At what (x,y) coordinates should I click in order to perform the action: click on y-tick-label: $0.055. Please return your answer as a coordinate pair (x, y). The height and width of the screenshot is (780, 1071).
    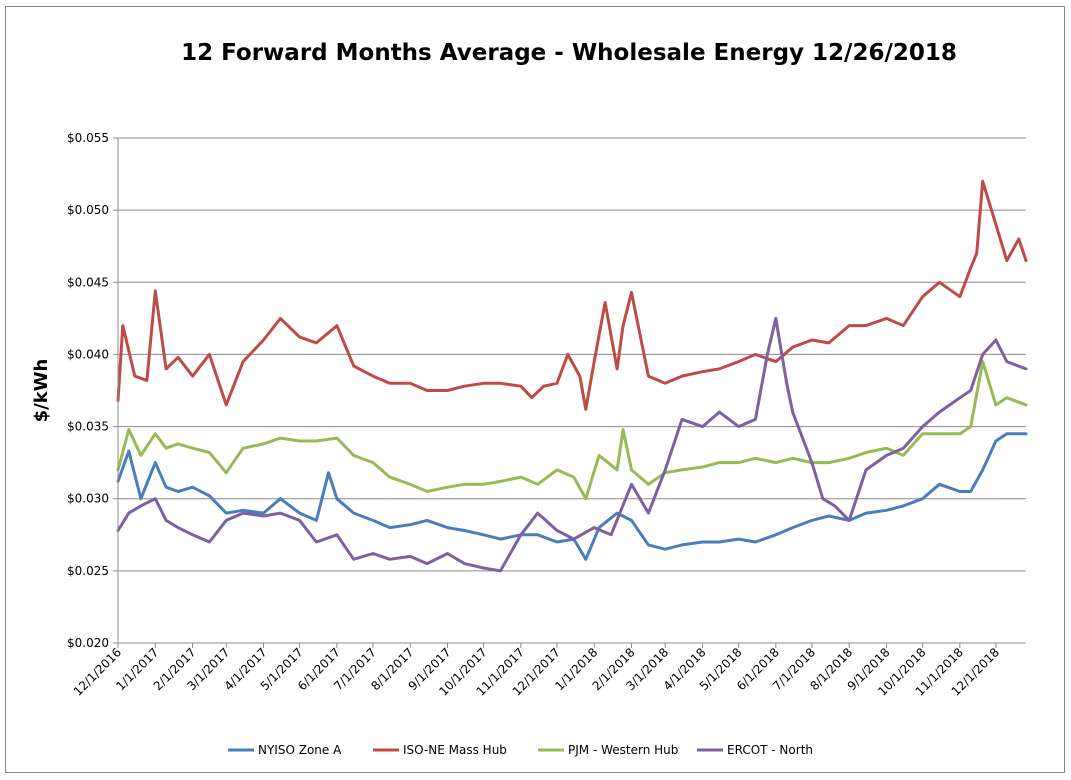
    Looking at the image, I should click on (88, 138).